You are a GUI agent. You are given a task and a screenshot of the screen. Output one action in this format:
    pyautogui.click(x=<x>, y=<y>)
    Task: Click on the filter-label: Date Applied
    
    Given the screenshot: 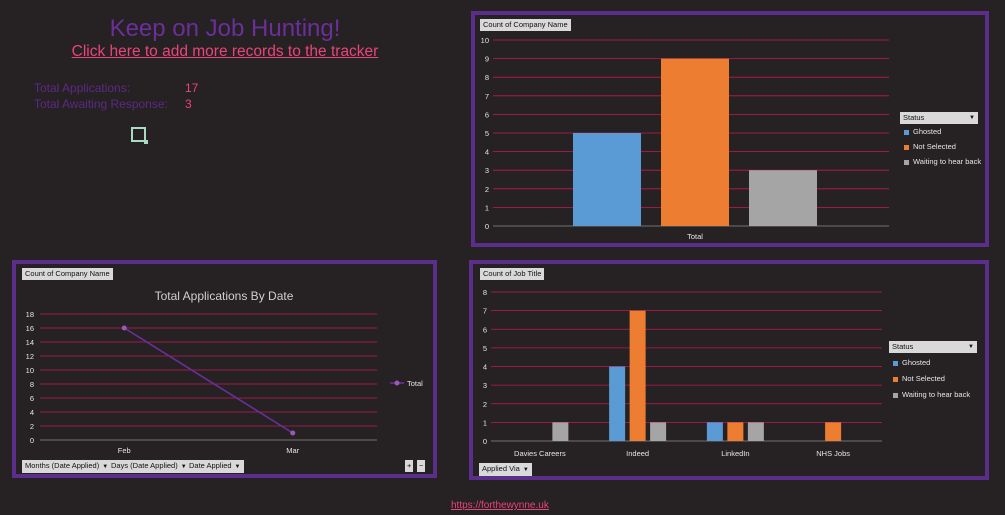 What is the action you would take?
    pyautogui.click(x=210, y=465)
    